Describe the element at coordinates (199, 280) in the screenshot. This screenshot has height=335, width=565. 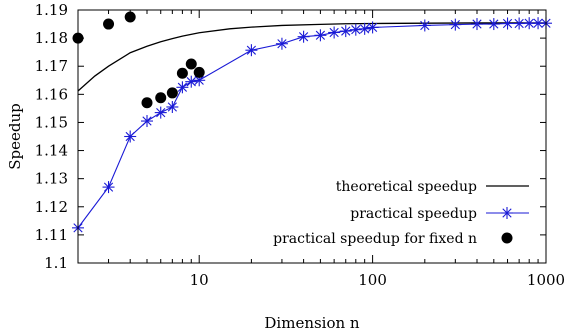
I see `x-tick-label: 10` at that location.